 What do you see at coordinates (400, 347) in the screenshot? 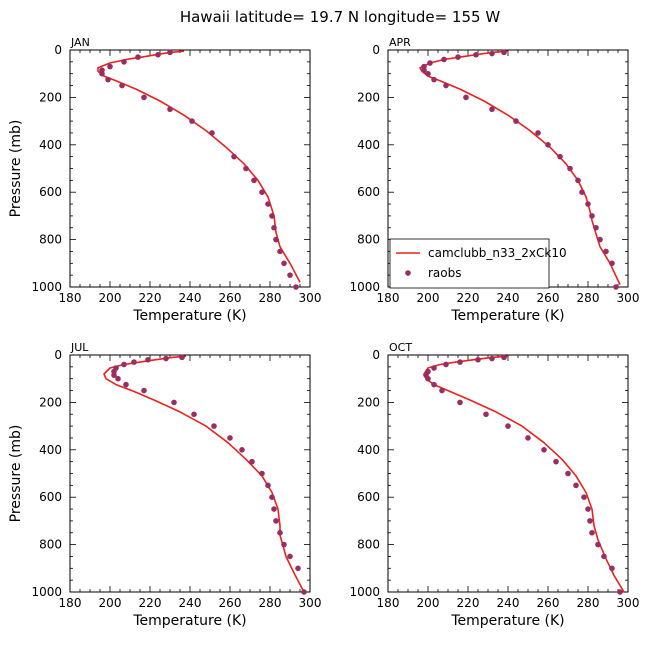
I see `panel-label: OCT` at bounding box center [400, 347].